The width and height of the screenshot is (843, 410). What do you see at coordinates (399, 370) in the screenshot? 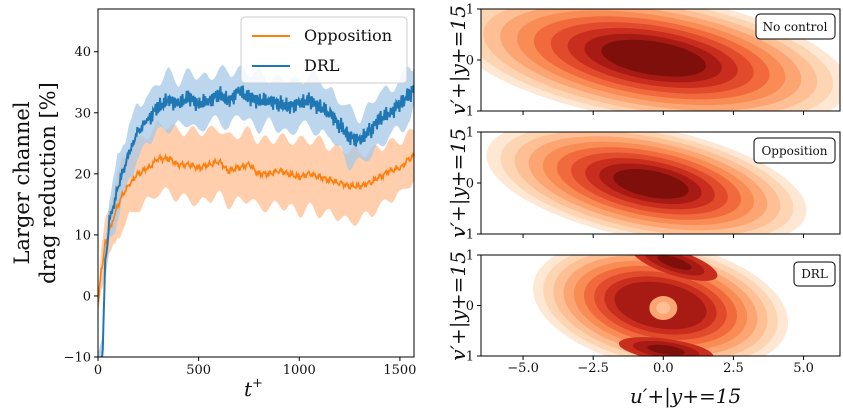
I see `x-tick-label: 1500` at bounding box center [399, 370].